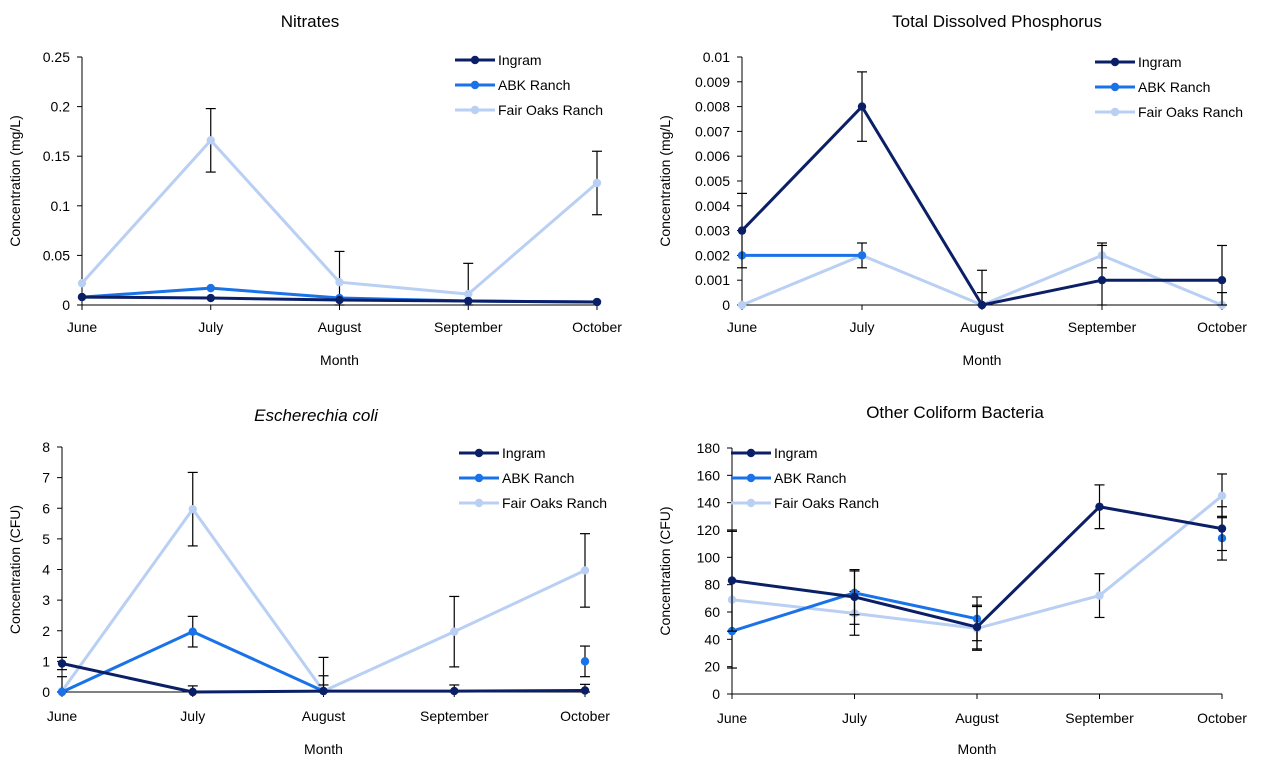  I want to click on y-tick-label: 0.008, so click(712, 107).